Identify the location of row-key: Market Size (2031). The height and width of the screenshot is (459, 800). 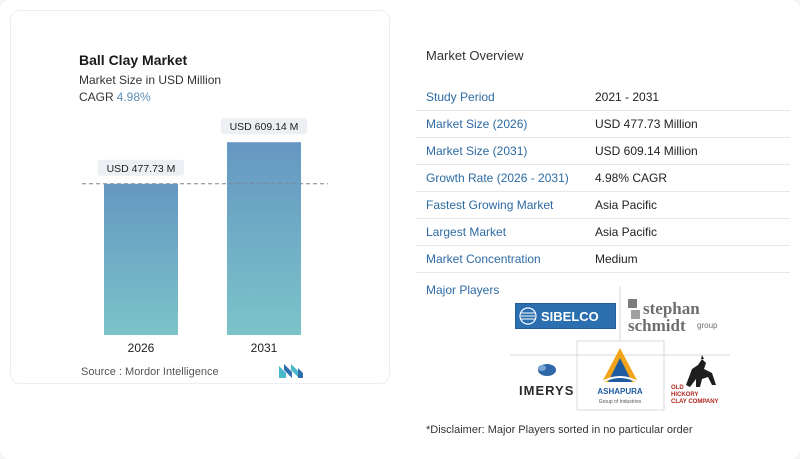
(477, 151).